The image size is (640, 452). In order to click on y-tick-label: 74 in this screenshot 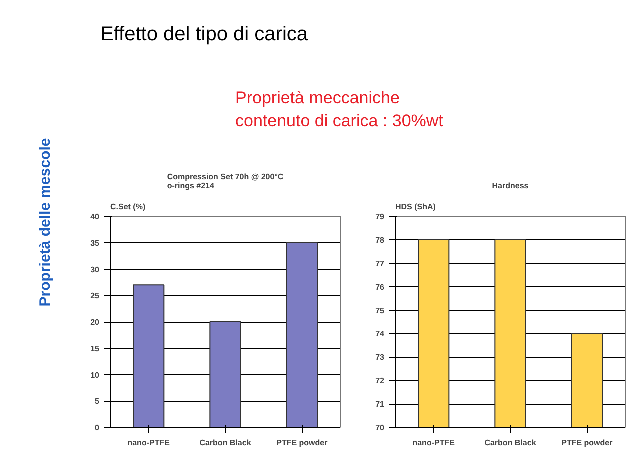, I will do `click(381, 334)`.